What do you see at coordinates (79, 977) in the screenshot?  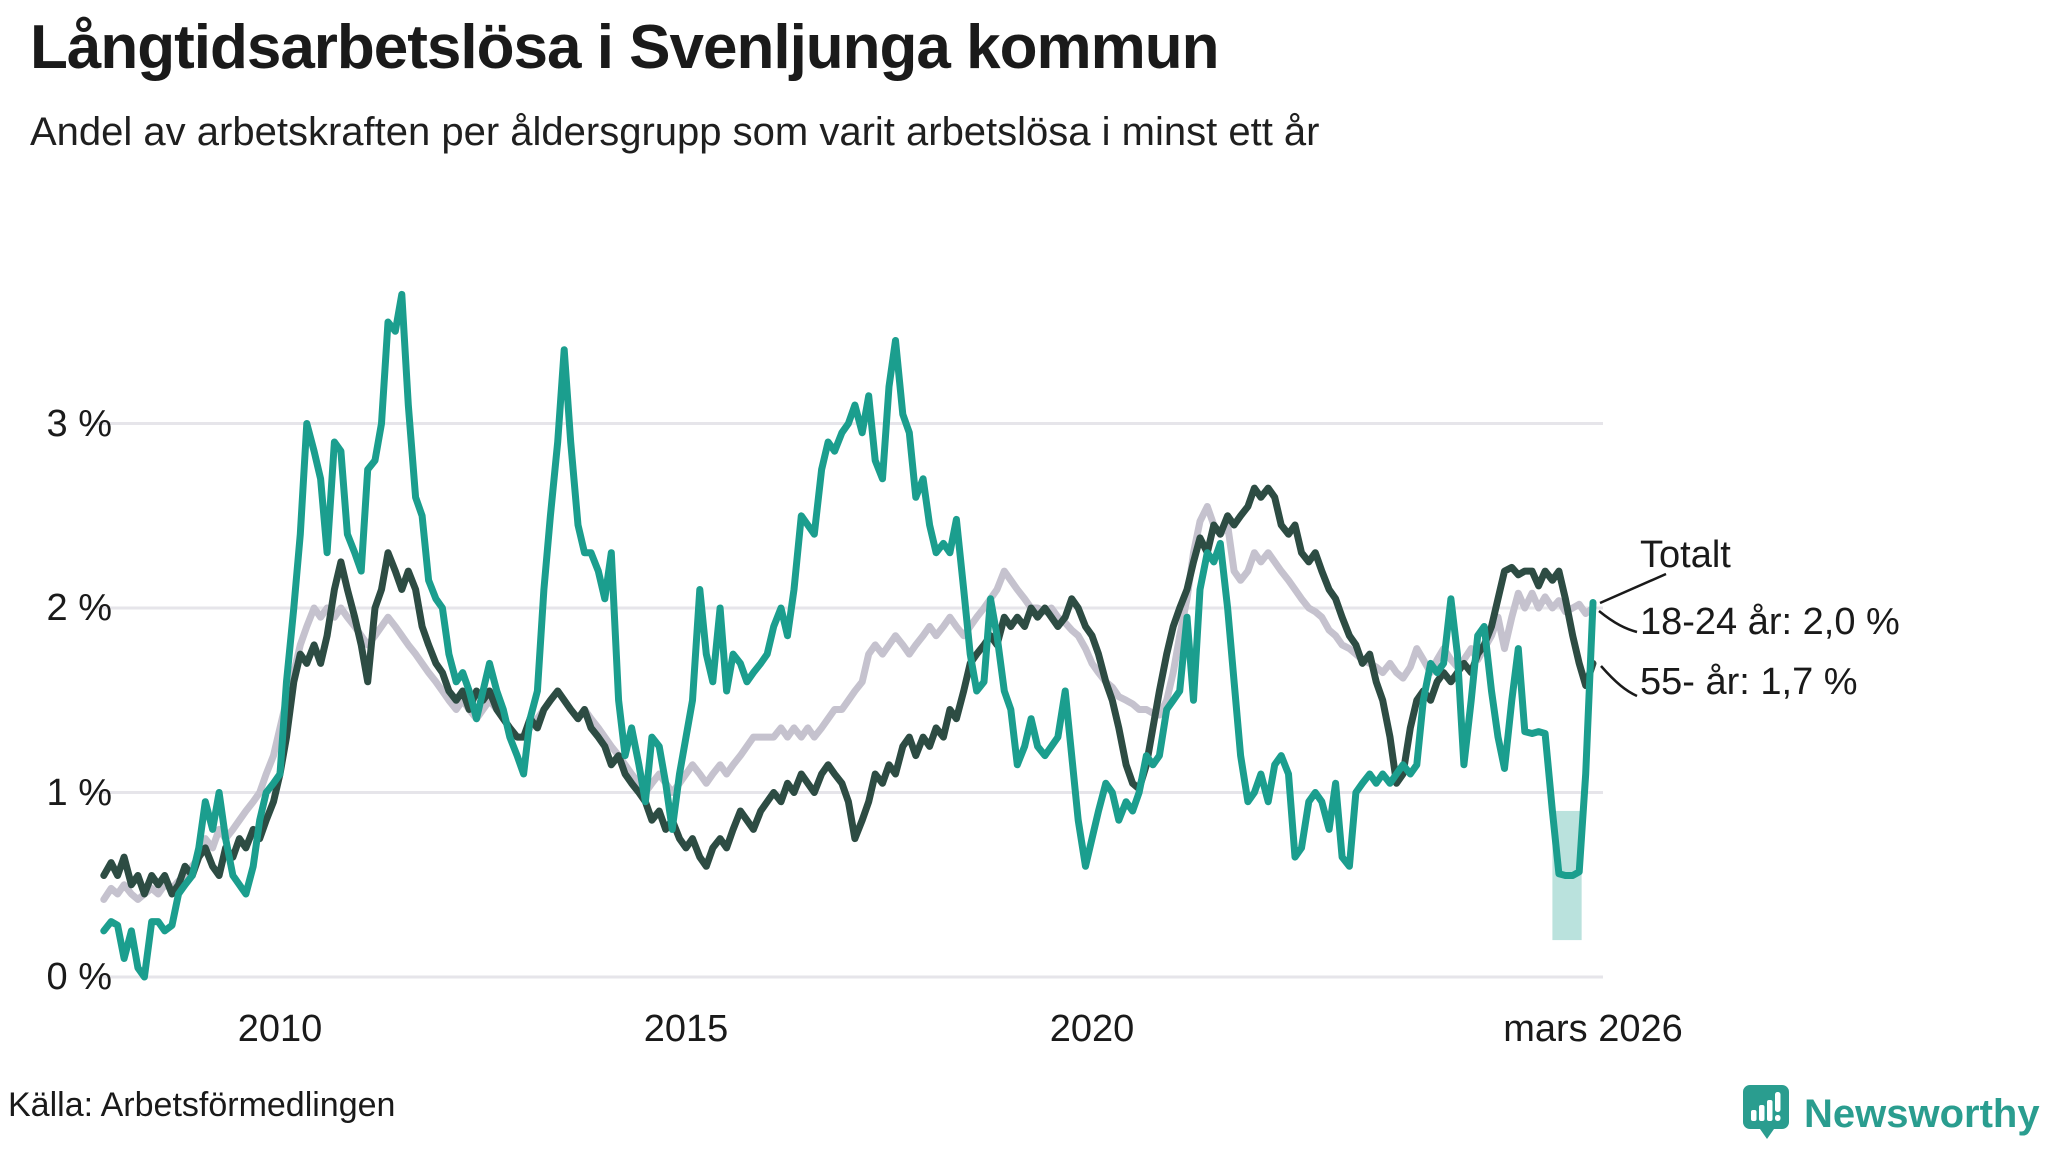 I see `y-tick-0: 0 %` at bounding box center [79, 977].